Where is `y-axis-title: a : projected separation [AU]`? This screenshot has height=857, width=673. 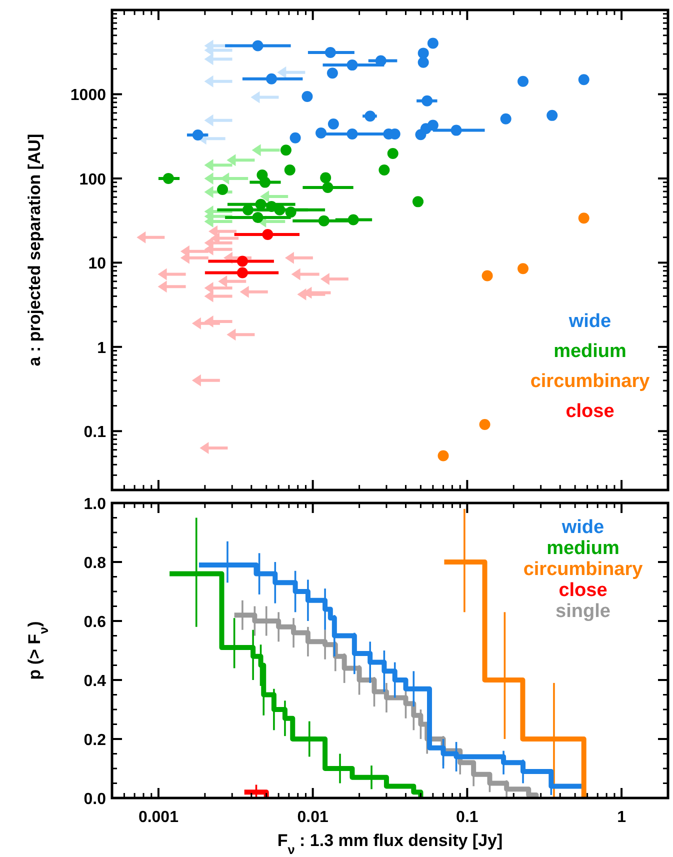
y-axis-title: a : projected separation [AU] is located at coordinates (34, 250).